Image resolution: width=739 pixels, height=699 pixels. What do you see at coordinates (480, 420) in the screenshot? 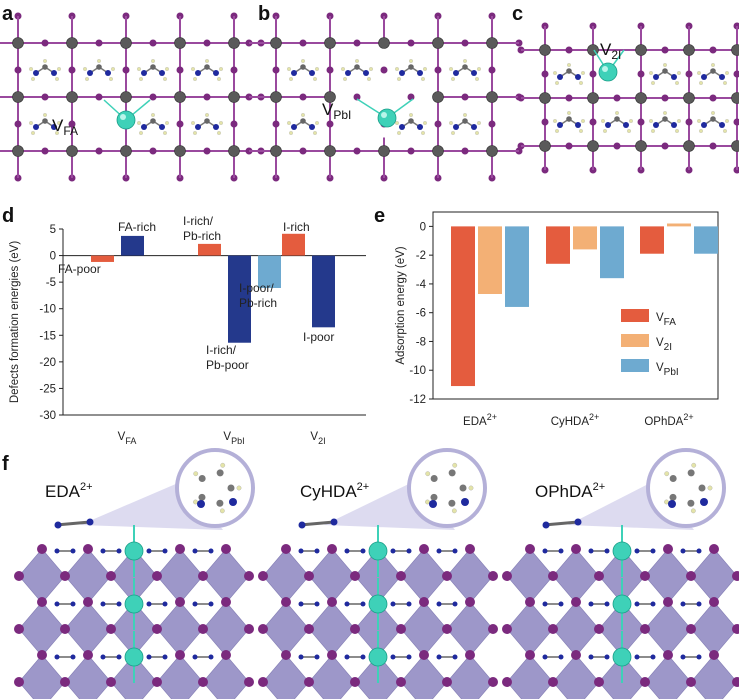
I see `x-tick-label: EDA2+` at bounding box center [480, 420].